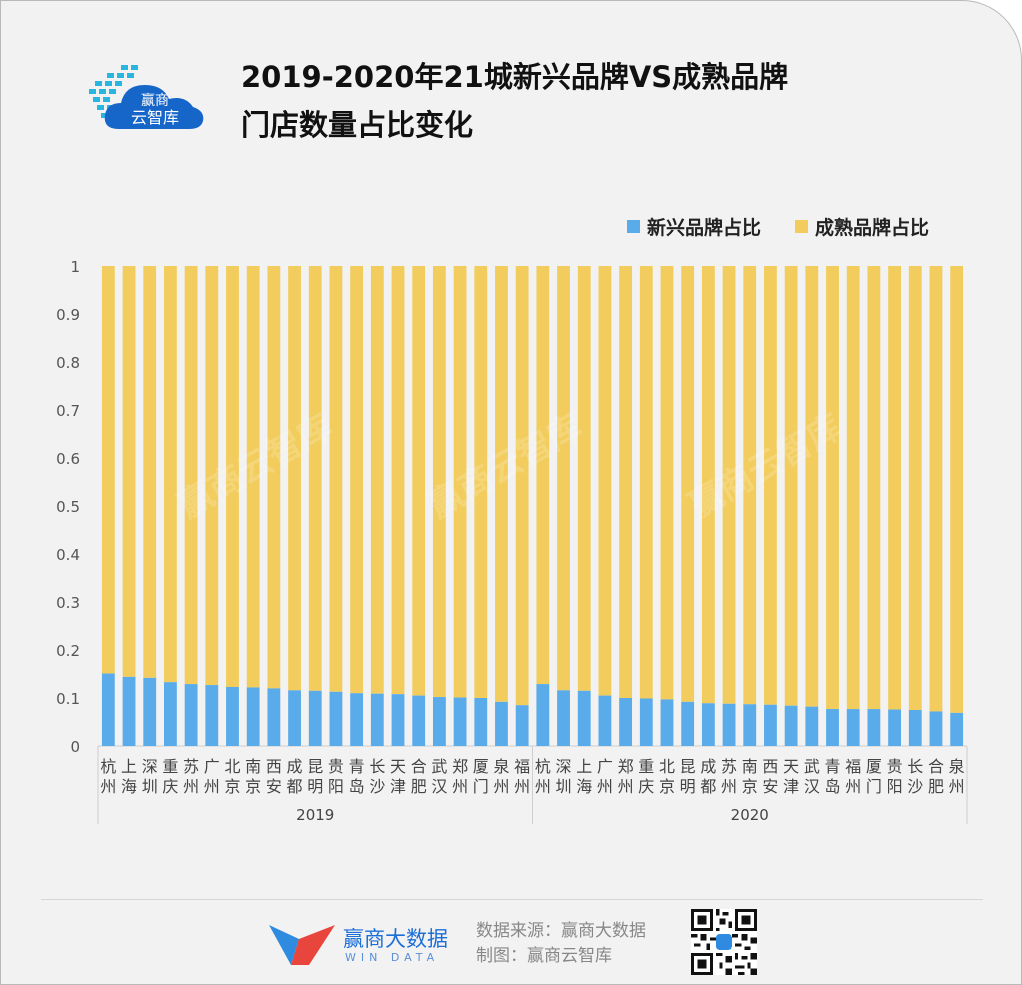 This screenshot has height=985, width=1022. Describe the element at coordinates (68, 651) in the screenshot. I see `y-tick-label: 0.2` at that location.